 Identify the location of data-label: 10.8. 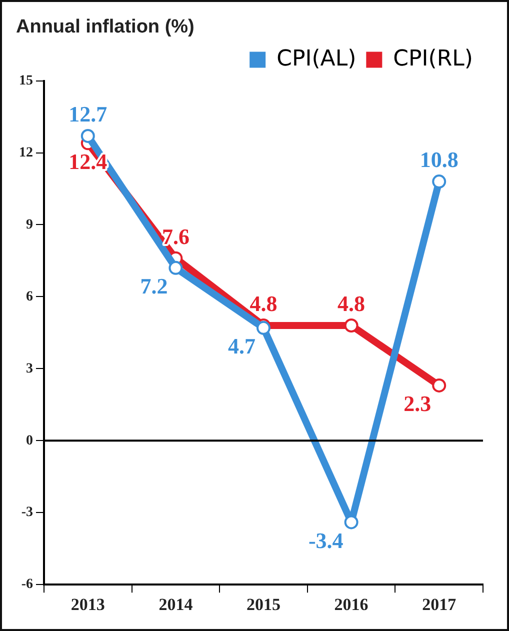
(439, 159).